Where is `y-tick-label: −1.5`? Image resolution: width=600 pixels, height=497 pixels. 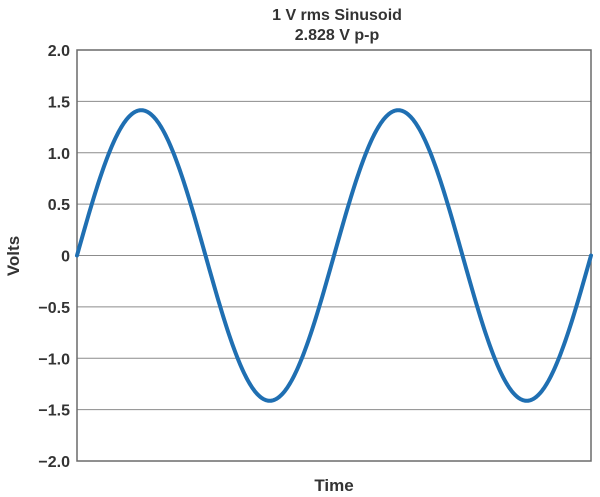
y-tick-label: −1.5 is located at coordinates (54, 411).